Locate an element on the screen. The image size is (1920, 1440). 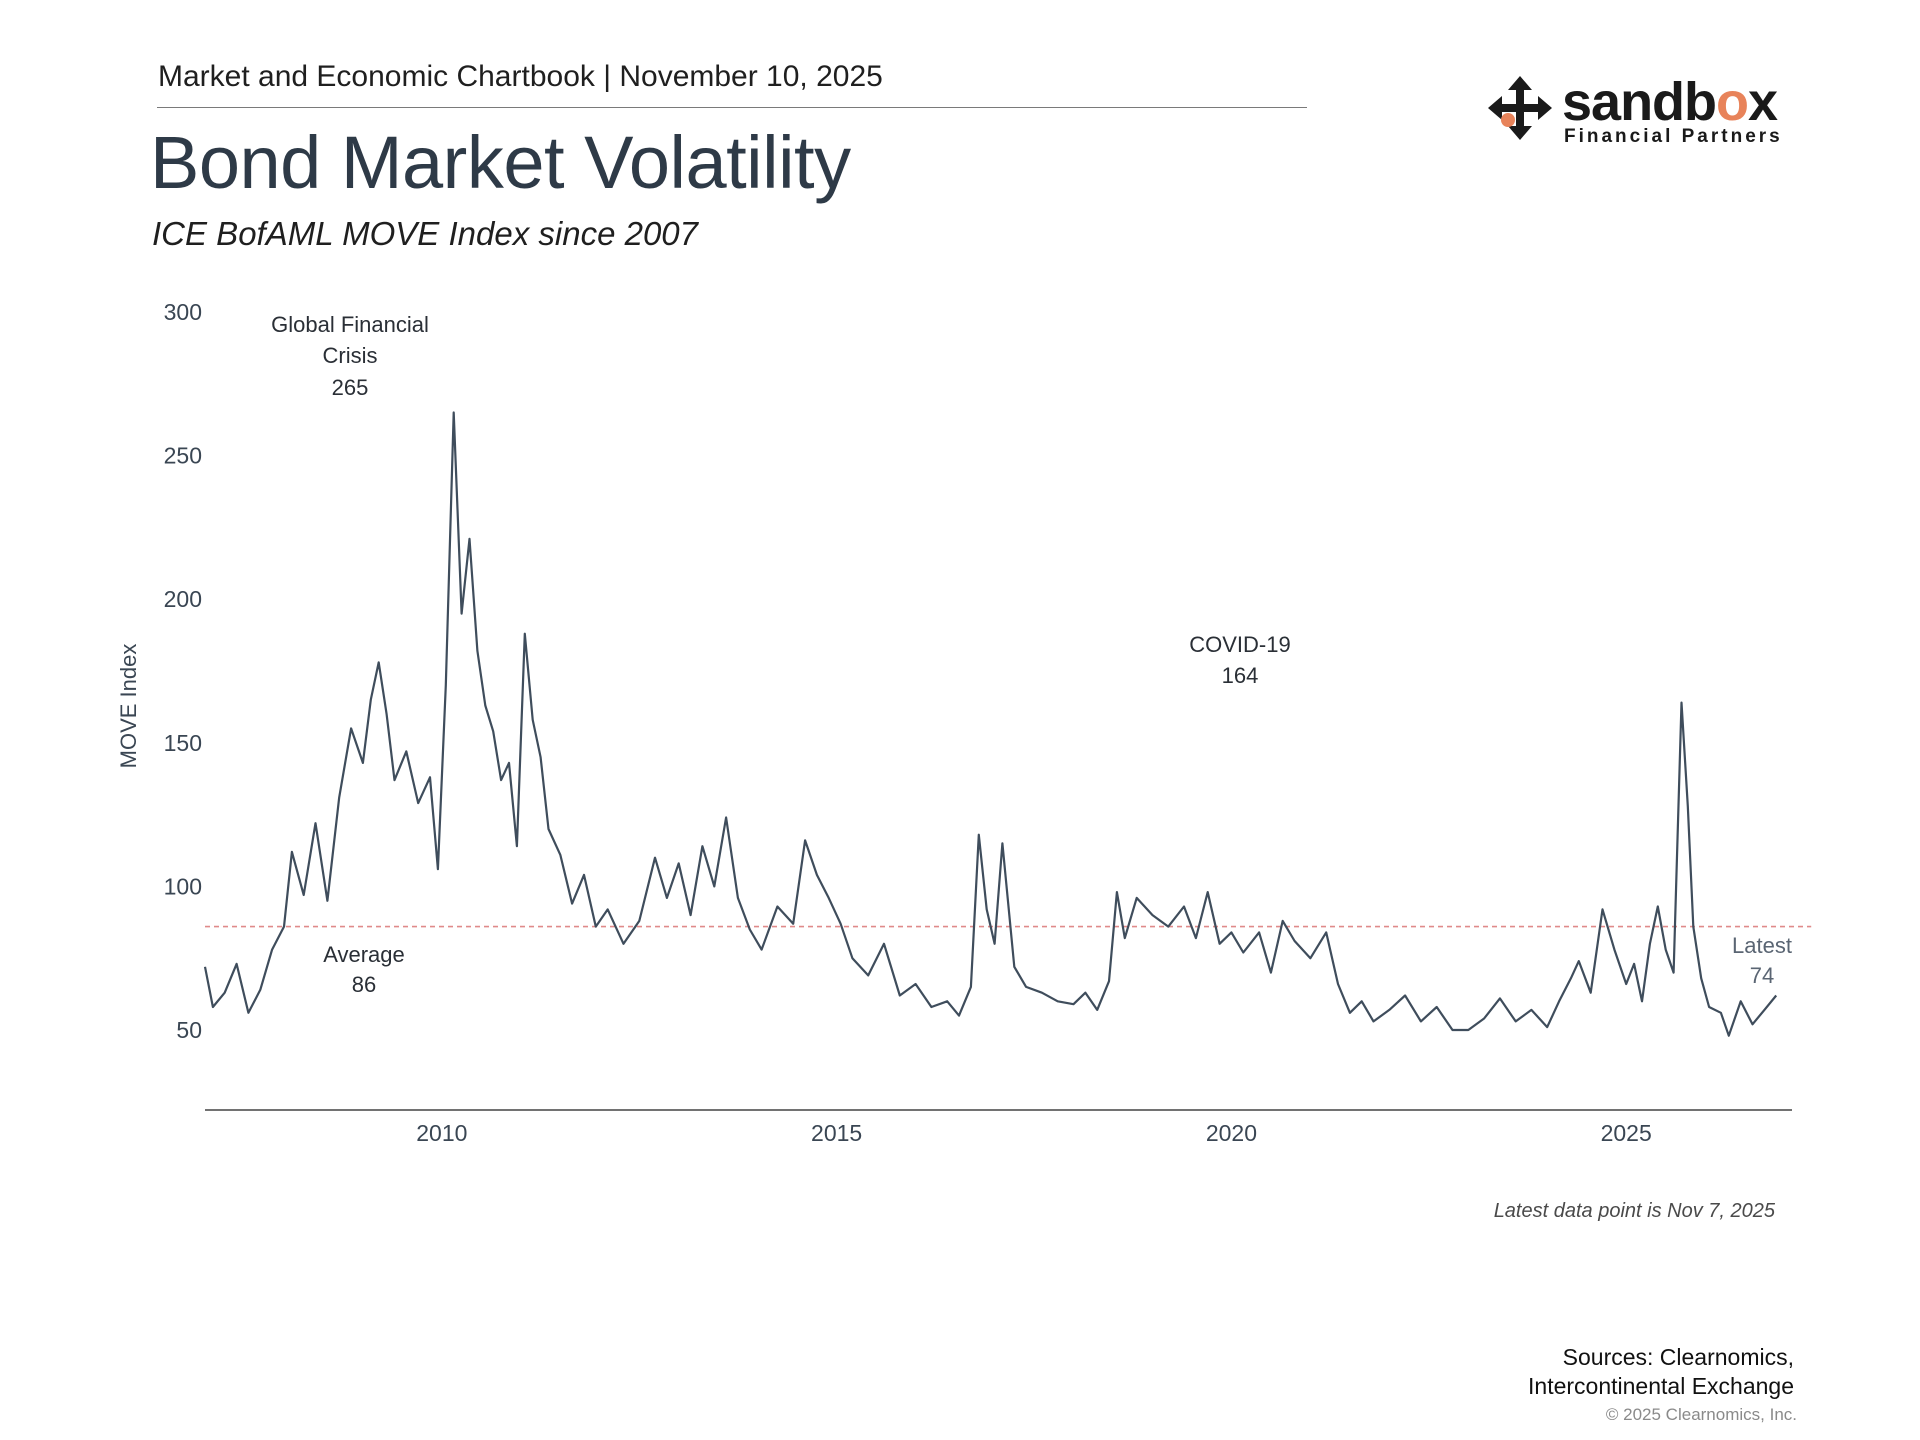
x-axis-ticks: 2010 2015 2020 2025 is located at coordinates (1034, 1133).